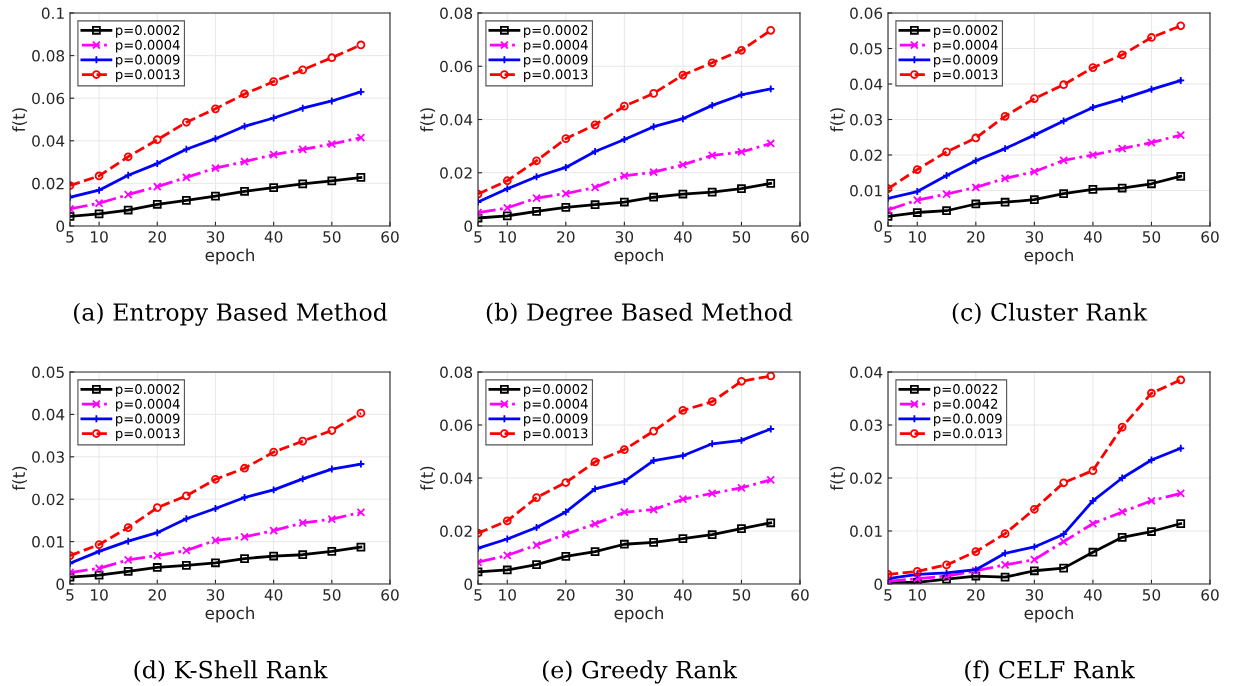 This screenshot has width=1233, height=686. Describe the element at coordinates (966, 405) in the screenshot. I see `legend-label: p=0.0042` at that location.